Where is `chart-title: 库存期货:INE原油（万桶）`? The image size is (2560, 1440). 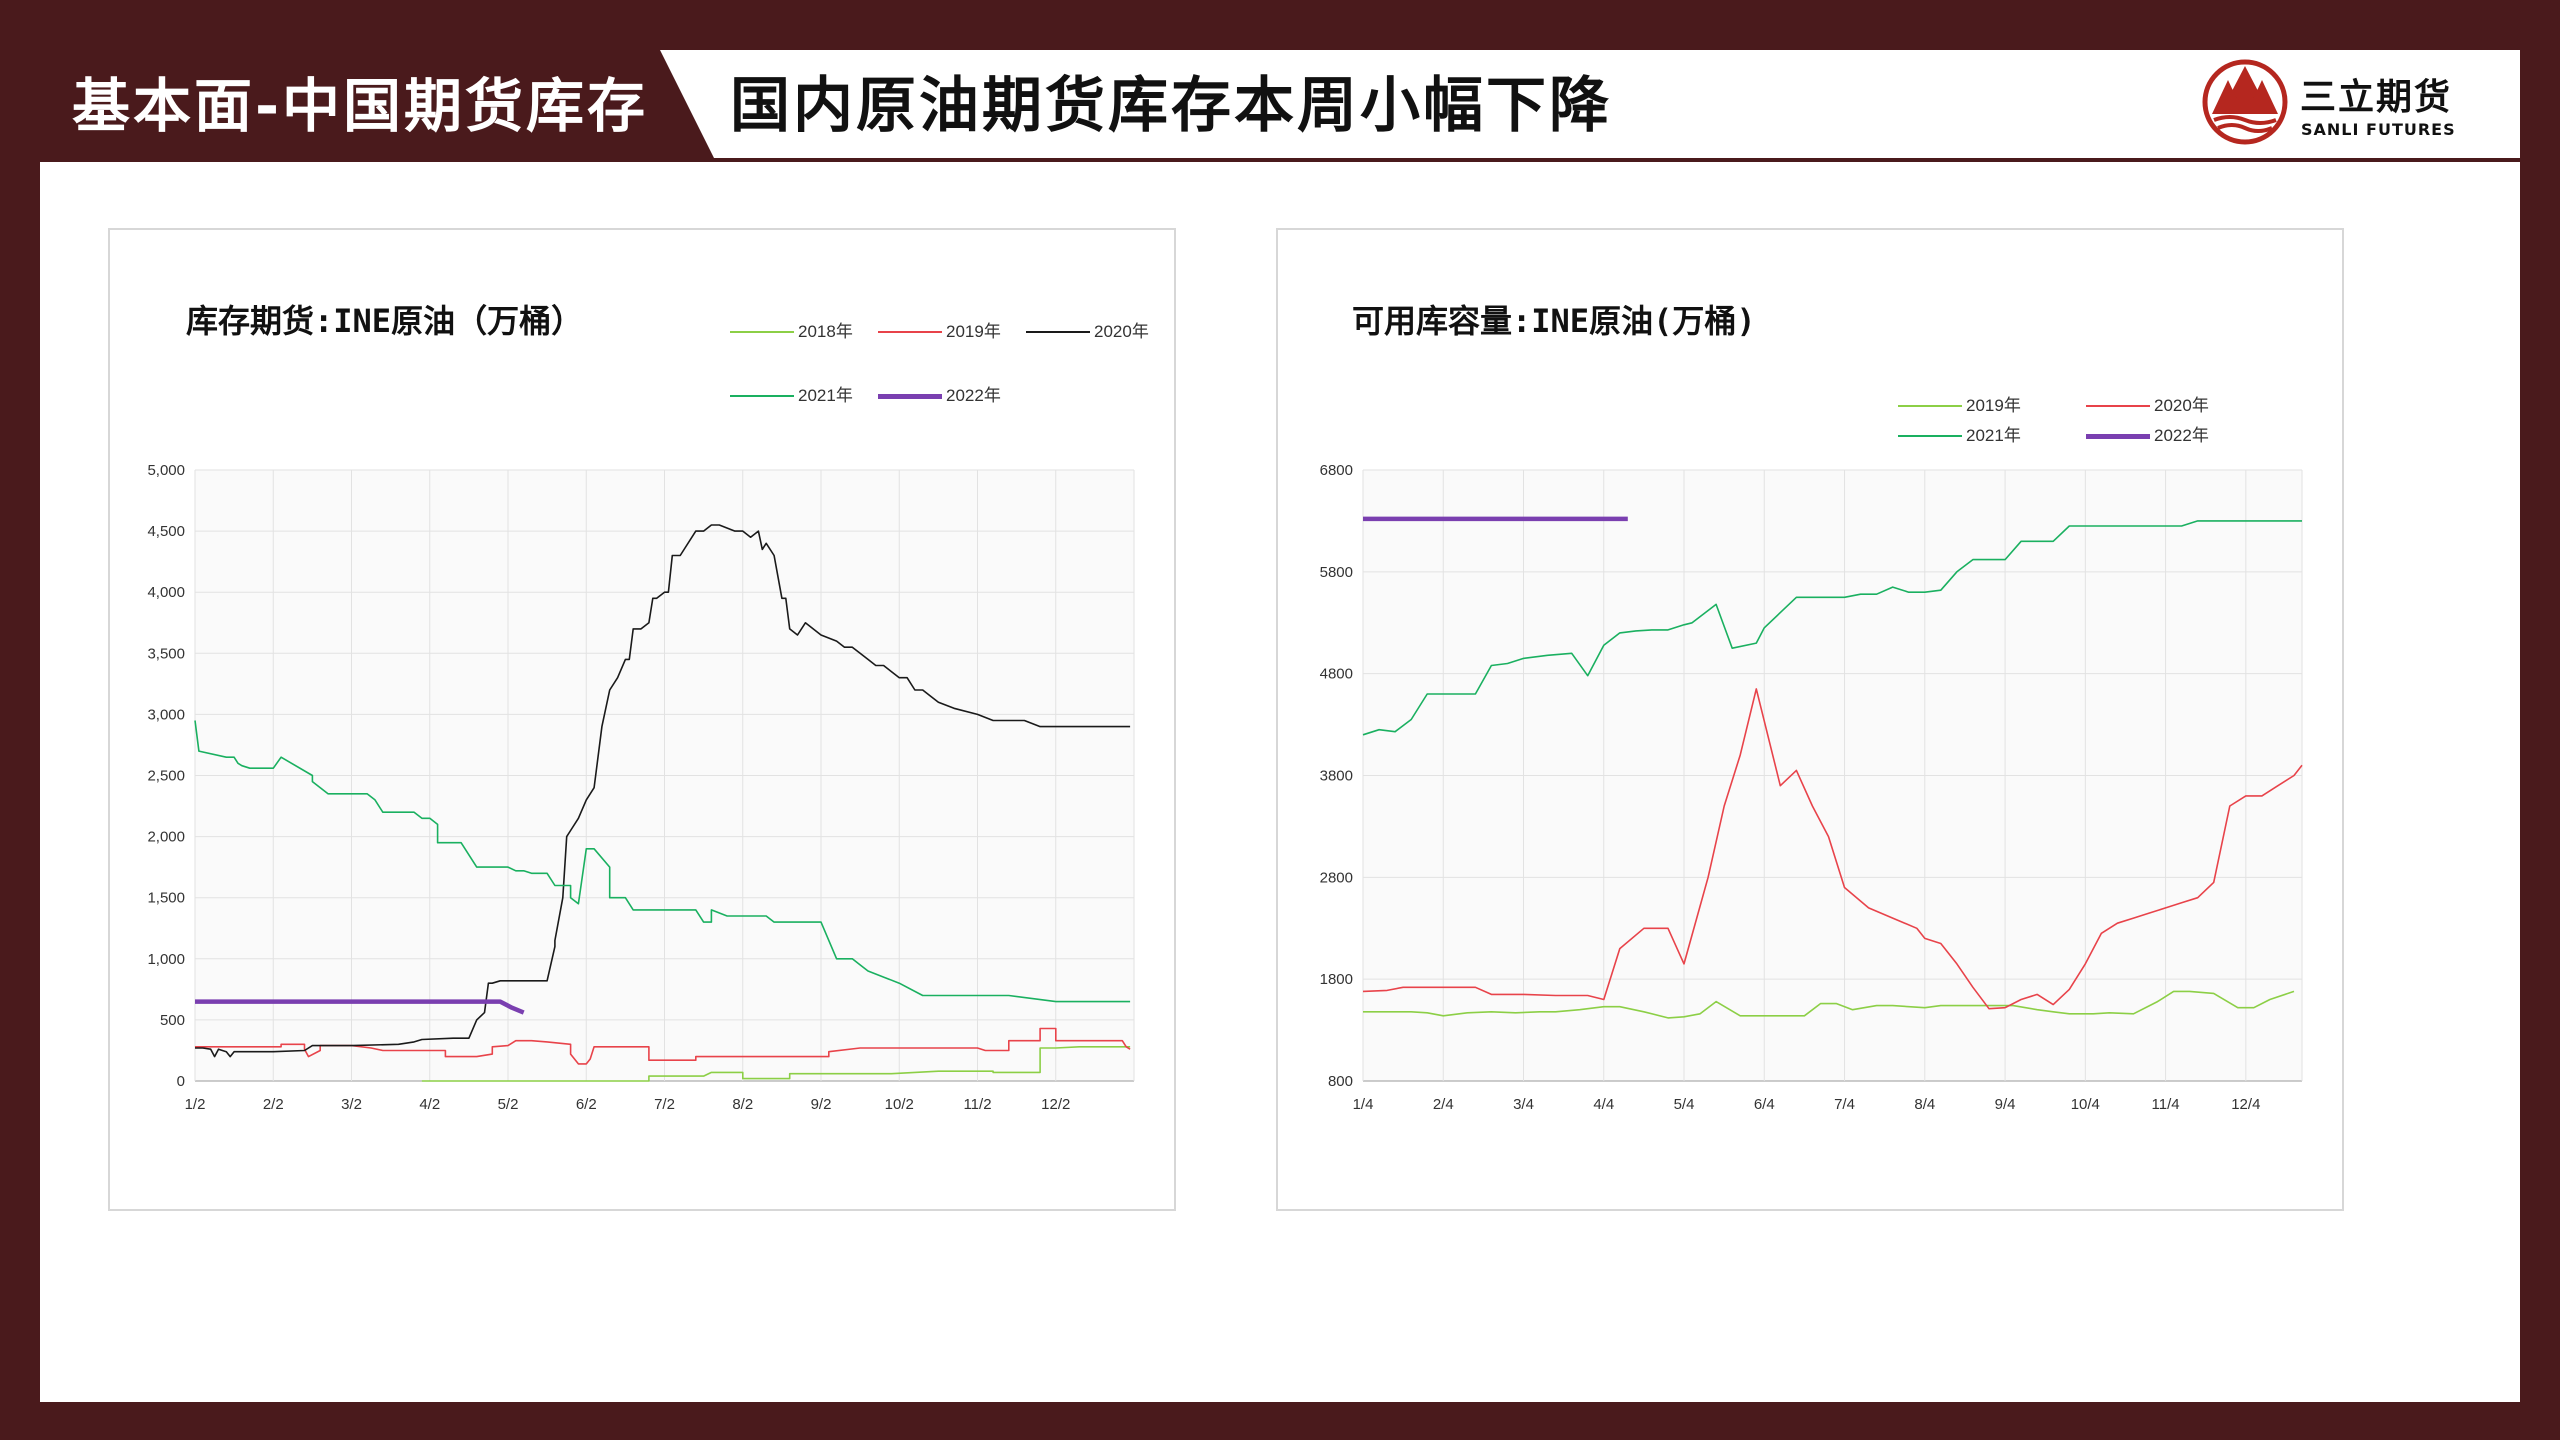 chart-title: 库存期货:INE原油（万桶） is located at coordinates (385, 321).